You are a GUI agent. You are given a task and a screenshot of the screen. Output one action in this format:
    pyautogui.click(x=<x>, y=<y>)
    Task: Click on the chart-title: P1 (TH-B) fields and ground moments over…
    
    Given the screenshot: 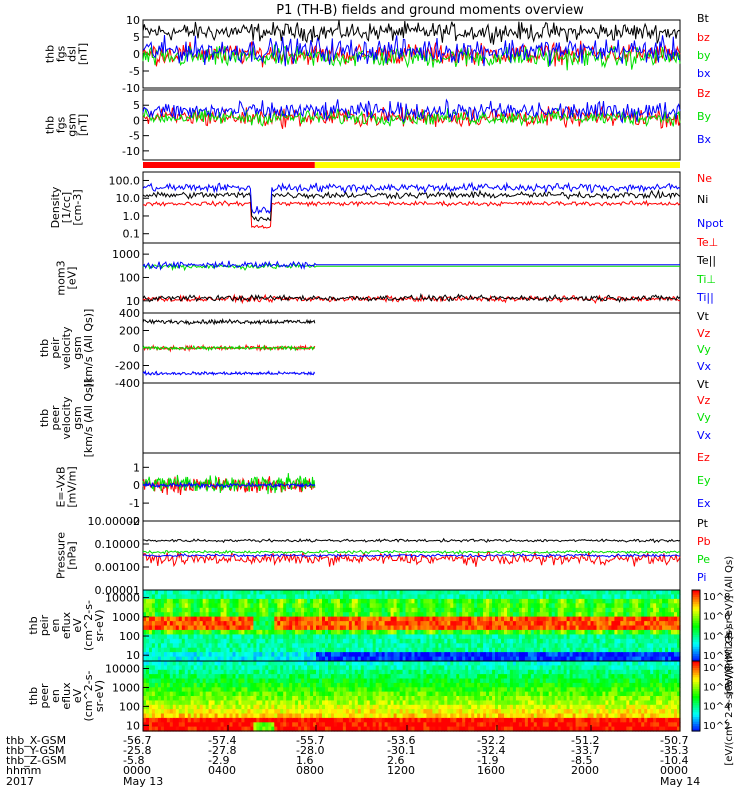 What is the action you would take?
    pyautogui.click(x=430, y=10)
    